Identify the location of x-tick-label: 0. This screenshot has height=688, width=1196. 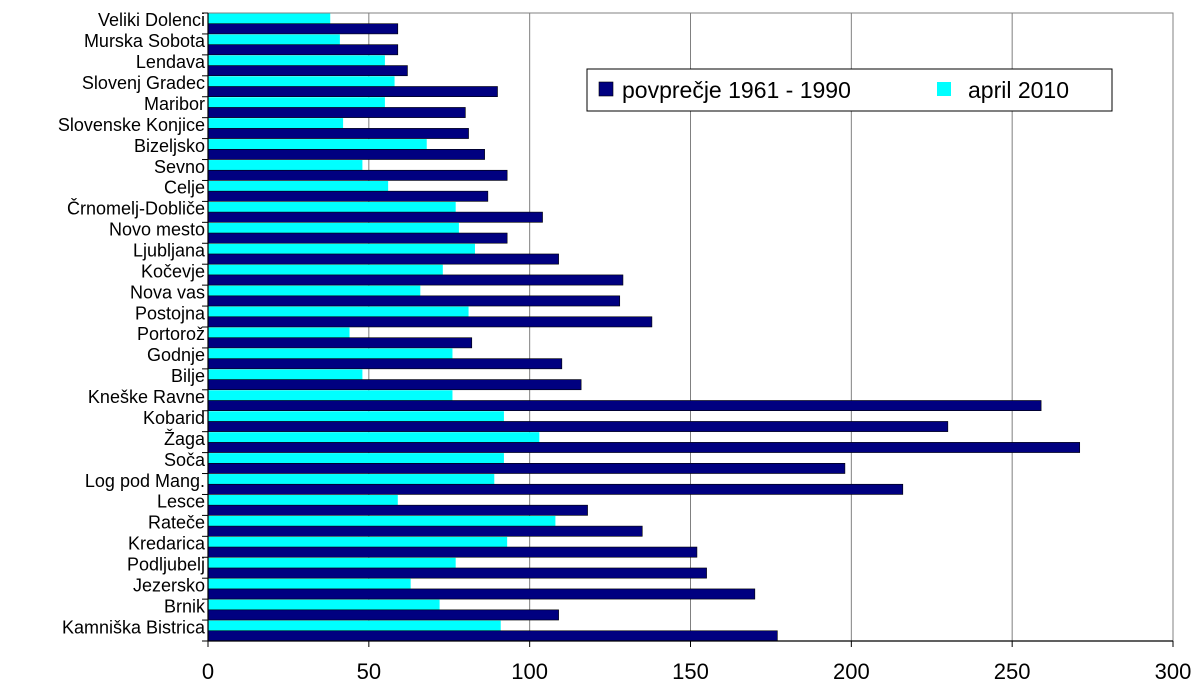
(208, 671).